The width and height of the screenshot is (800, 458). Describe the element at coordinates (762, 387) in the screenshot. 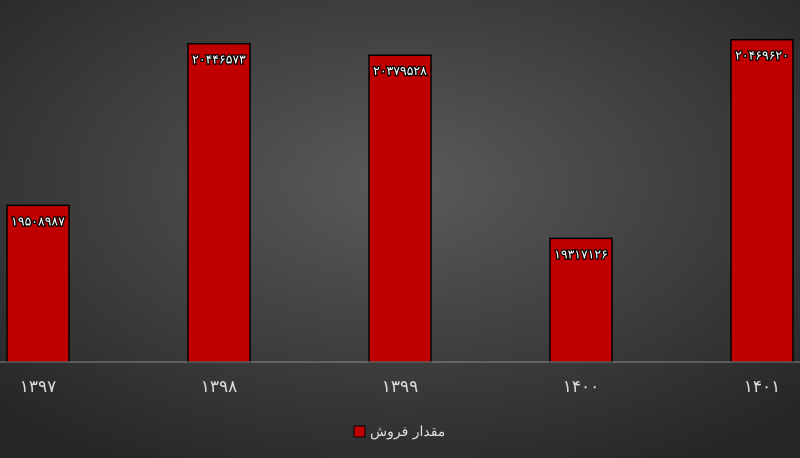

I see `x-tick-label: ۱۴۰۱` at that location.